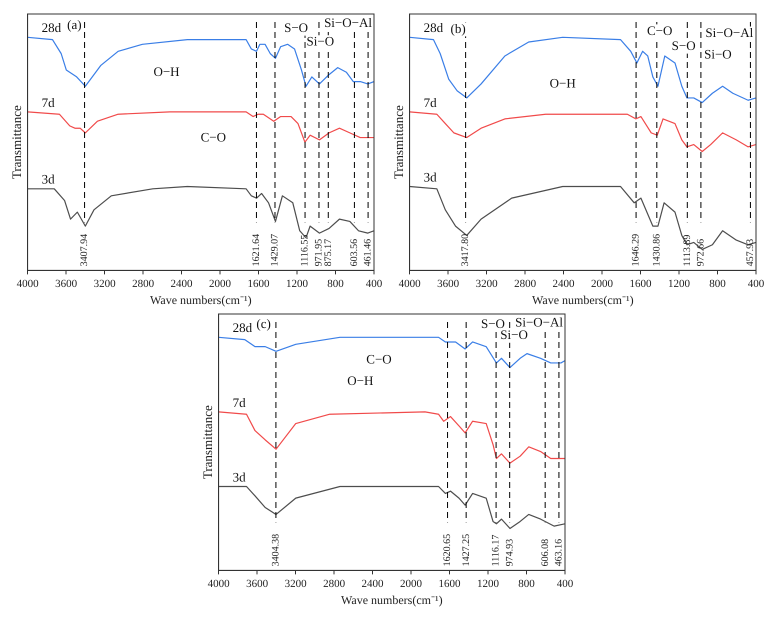  What do you see at coordinates (319, 252) in the screenshot?
I see `ref-line-label: 971.95` at bounding box center [319, 252].